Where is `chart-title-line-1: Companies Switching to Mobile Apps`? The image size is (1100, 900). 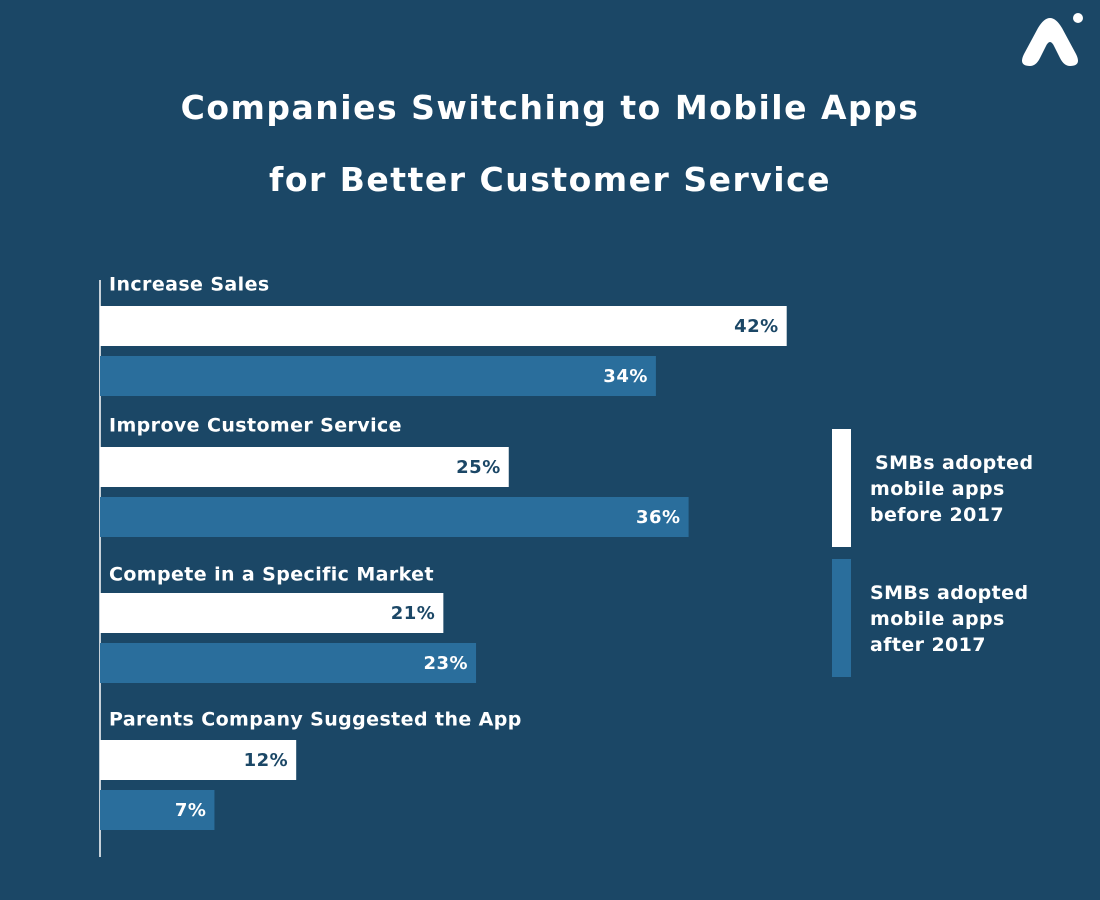 chart-title-line-1: Companies Switching to Mobile Apps is located at coordinates (550, 107).